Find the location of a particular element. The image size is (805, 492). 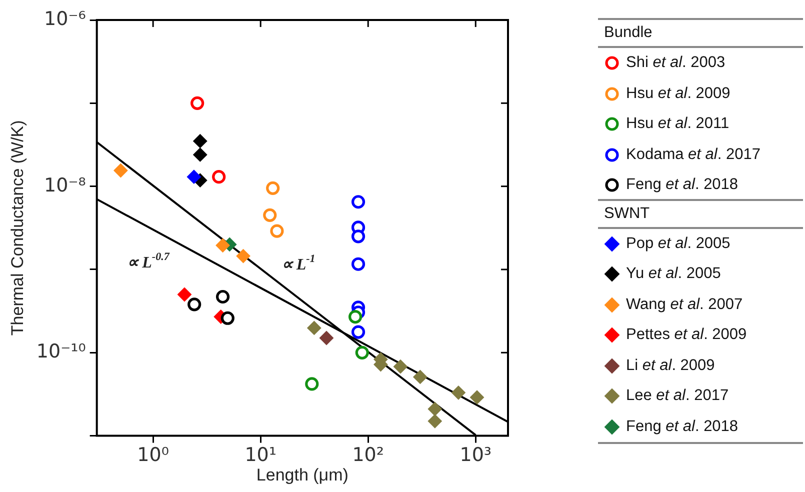

x-tick-label: 10⁰ is located at coordinates (153, 455).